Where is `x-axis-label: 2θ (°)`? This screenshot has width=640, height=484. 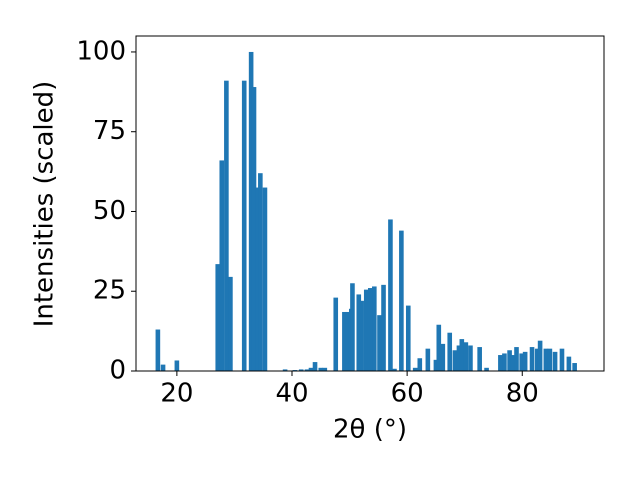
x-axis-label: 2θ (°) is located at coordinates (370, 430).